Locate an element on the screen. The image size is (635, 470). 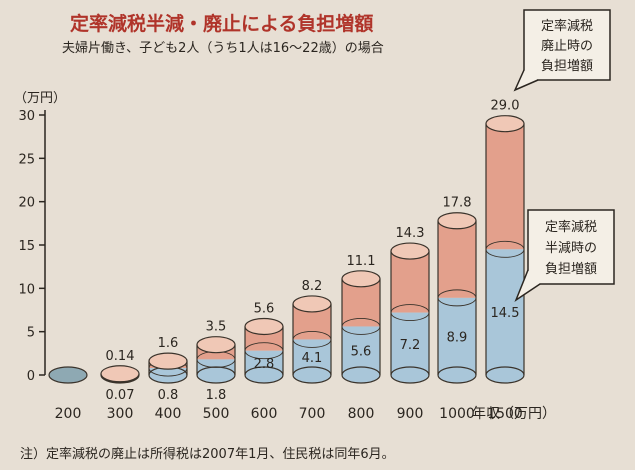
x-tick-label: 300 is located at coordinates (120, 414).